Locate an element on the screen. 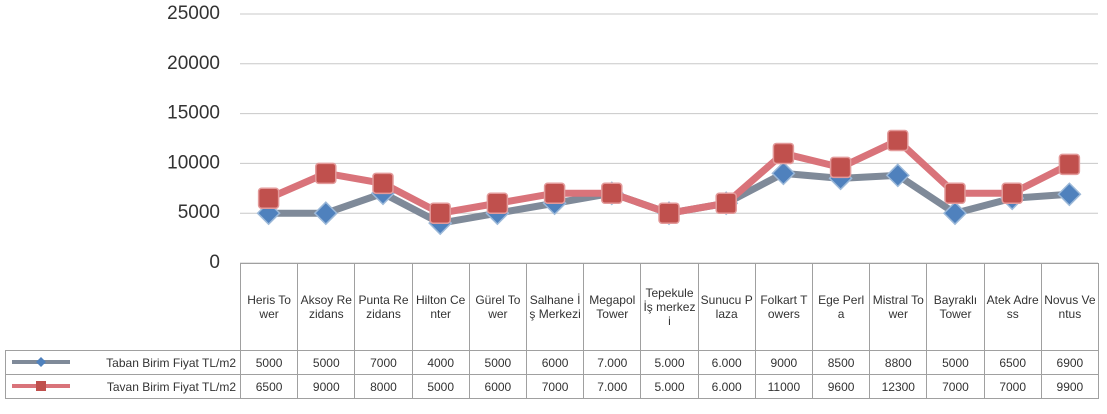 The height and width of the screenshot is (414, 1107). category-label: Megapol Tower is located at coordinates (612, 307).